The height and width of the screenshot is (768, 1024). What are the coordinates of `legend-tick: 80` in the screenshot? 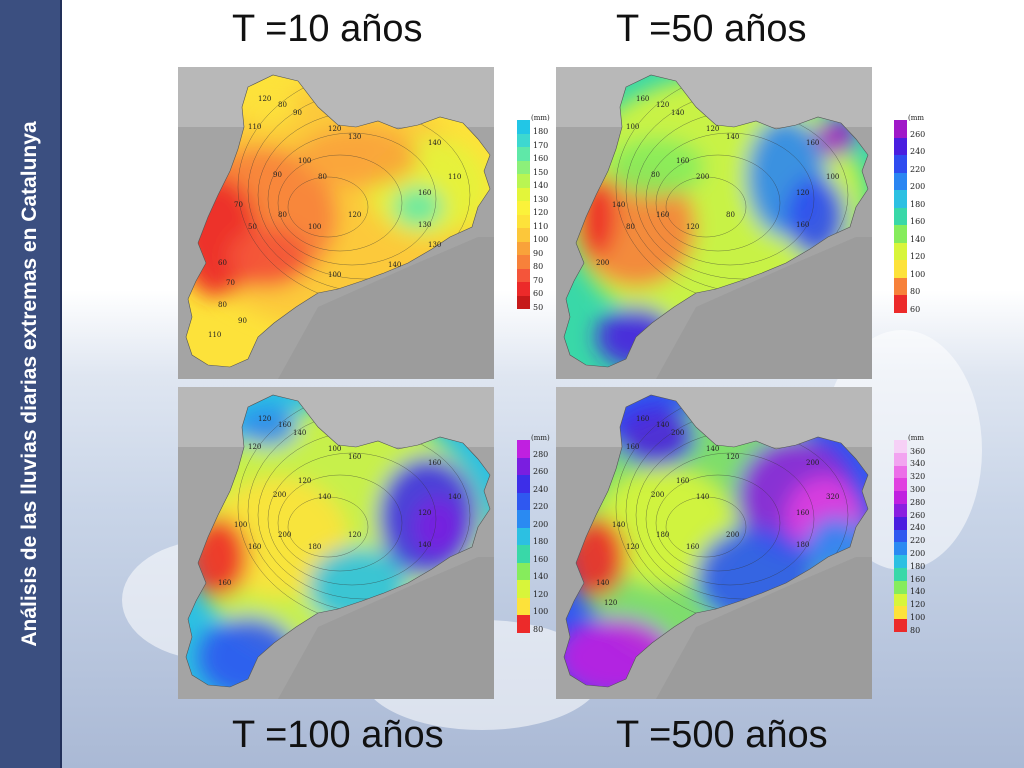 It's located at (538, 267).